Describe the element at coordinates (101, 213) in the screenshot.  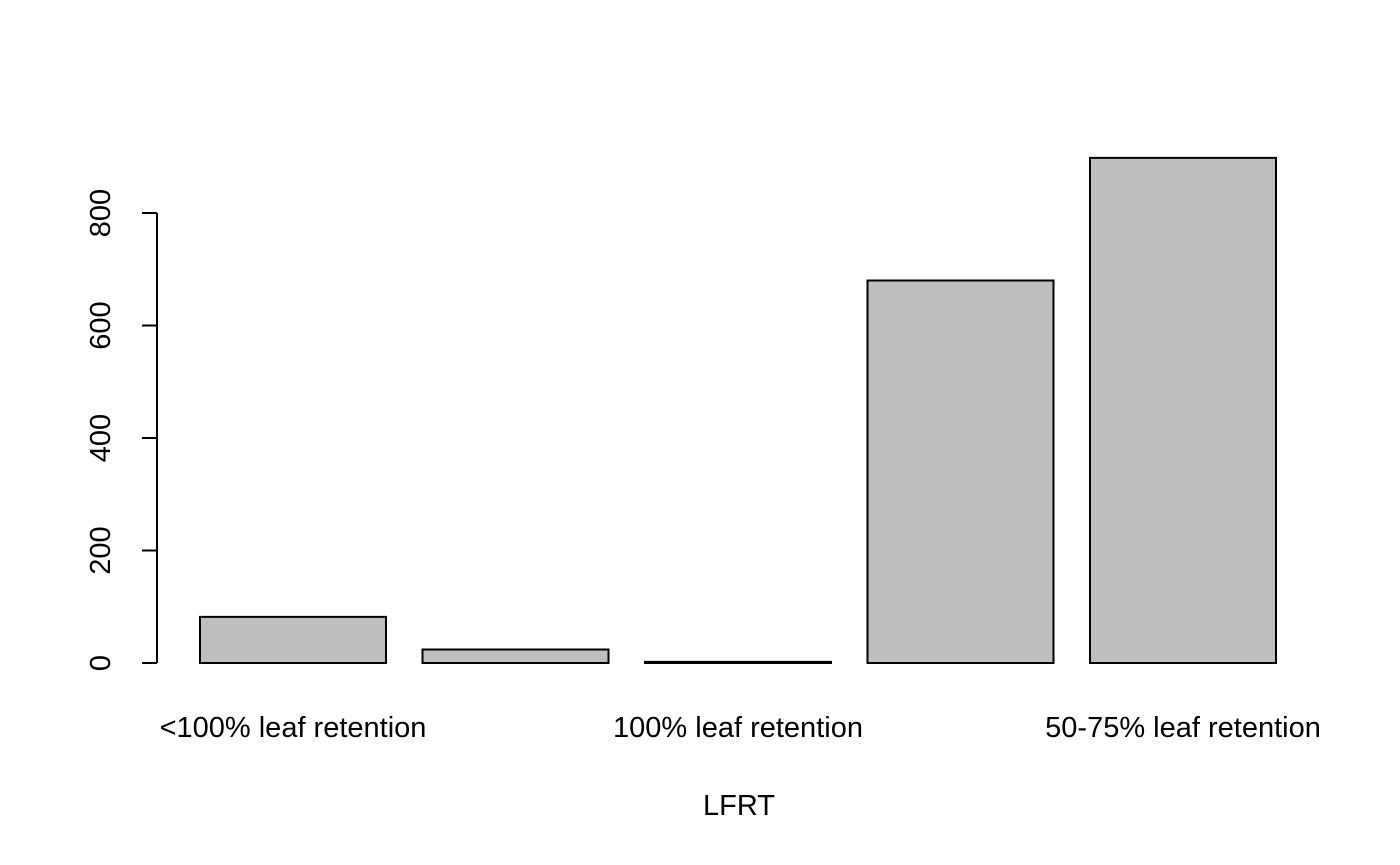
I see `y-tick-label: 800` at that location.